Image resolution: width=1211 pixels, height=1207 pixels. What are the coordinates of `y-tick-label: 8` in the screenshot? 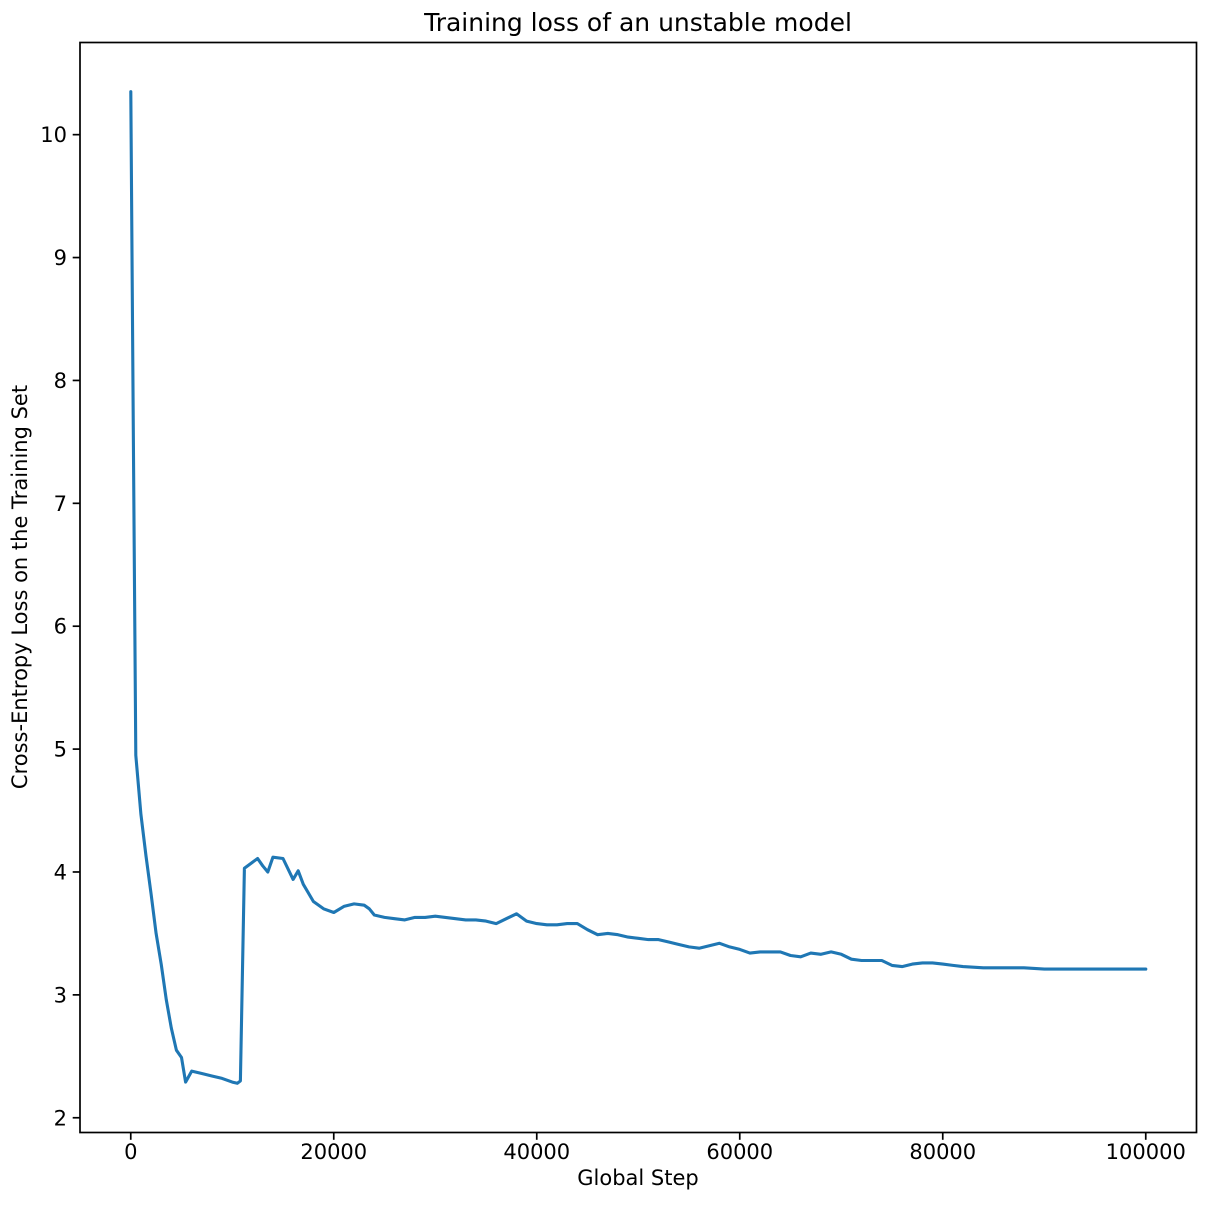 It's located at (60, 381).